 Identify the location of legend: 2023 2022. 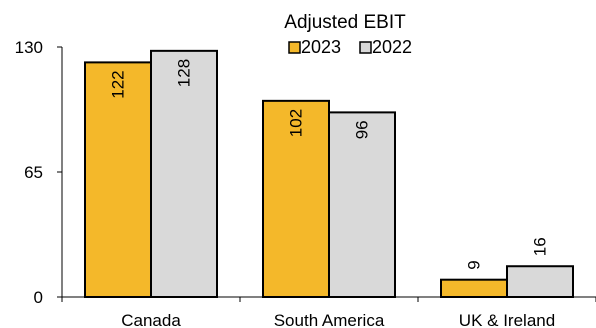
(350, 47).